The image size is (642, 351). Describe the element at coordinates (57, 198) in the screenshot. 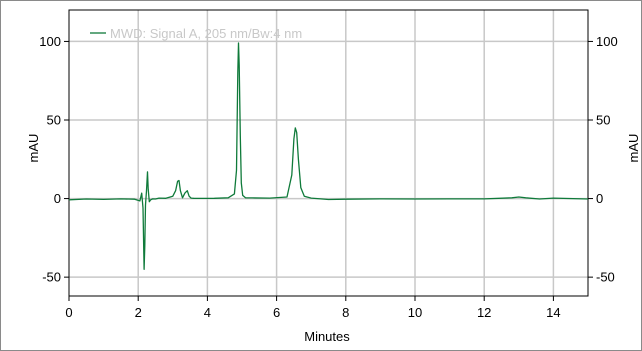

I see `y-tick-label-left: 0` at that location.